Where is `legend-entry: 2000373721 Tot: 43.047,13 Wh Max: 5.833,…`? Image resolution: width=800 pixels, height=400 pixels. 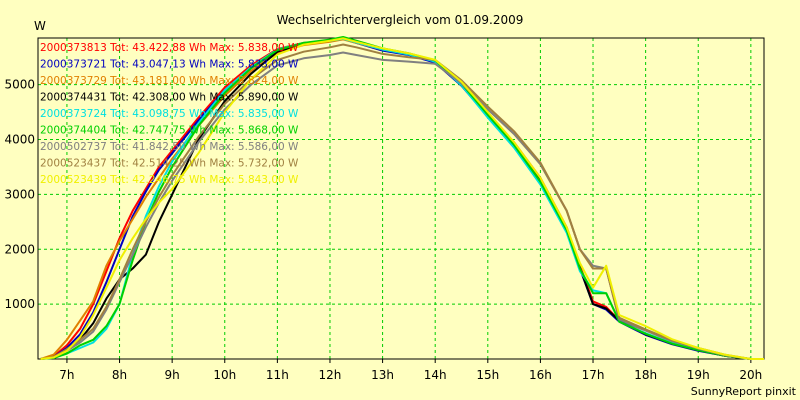 legend-entry: 2000373721 Tot: 43.047,13 Wh Max: 5.833,… is located at coordinates (169, 65).